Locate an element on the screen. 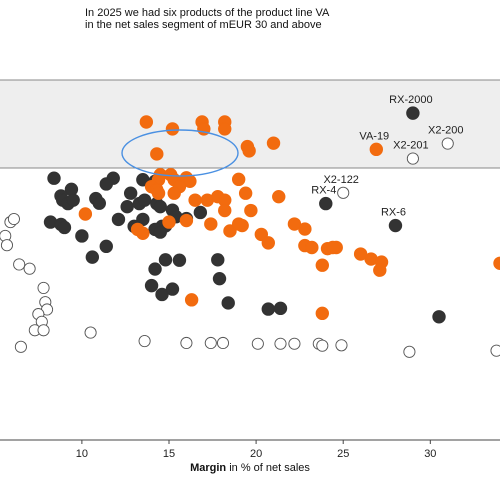 The height and width of the screenshot is (500, 500). x-tick-label: 20 is located at coordinates (256, 454).